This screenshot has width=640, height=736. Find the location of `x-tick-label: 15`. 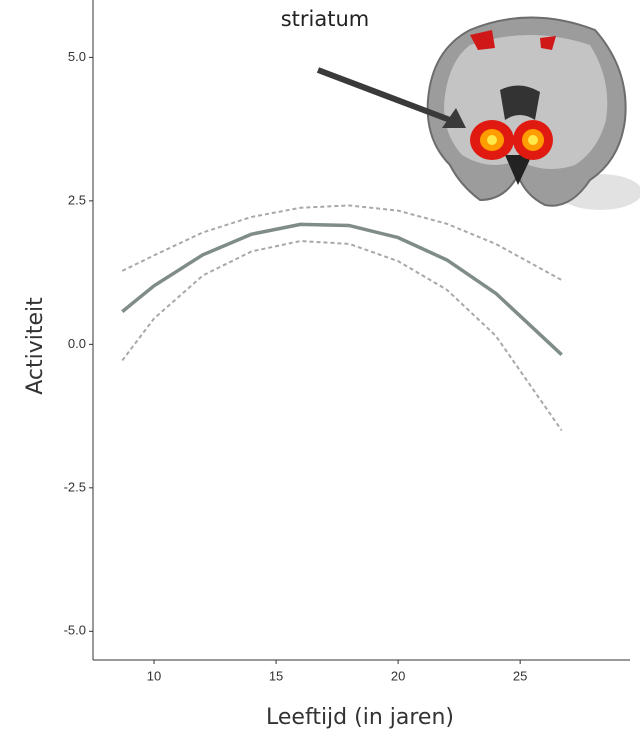

x-tick-label: 15 is located at coordinates (276, 675).